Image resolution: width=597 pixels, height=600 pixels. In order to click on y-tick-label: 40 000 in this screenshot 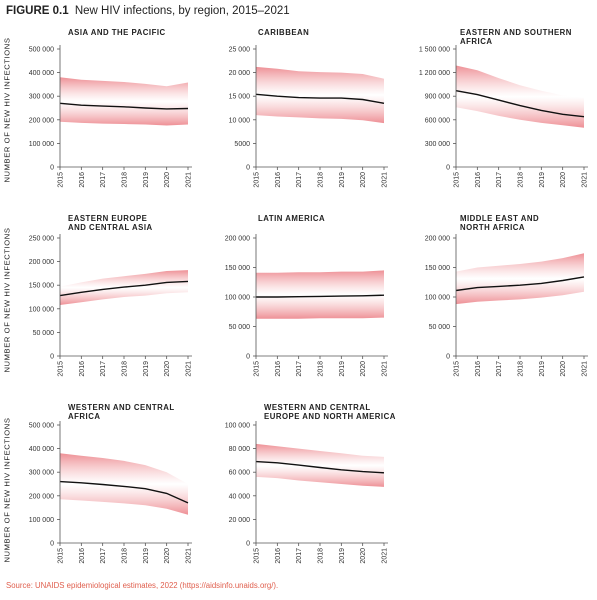, I will do `click(240, 496)`.